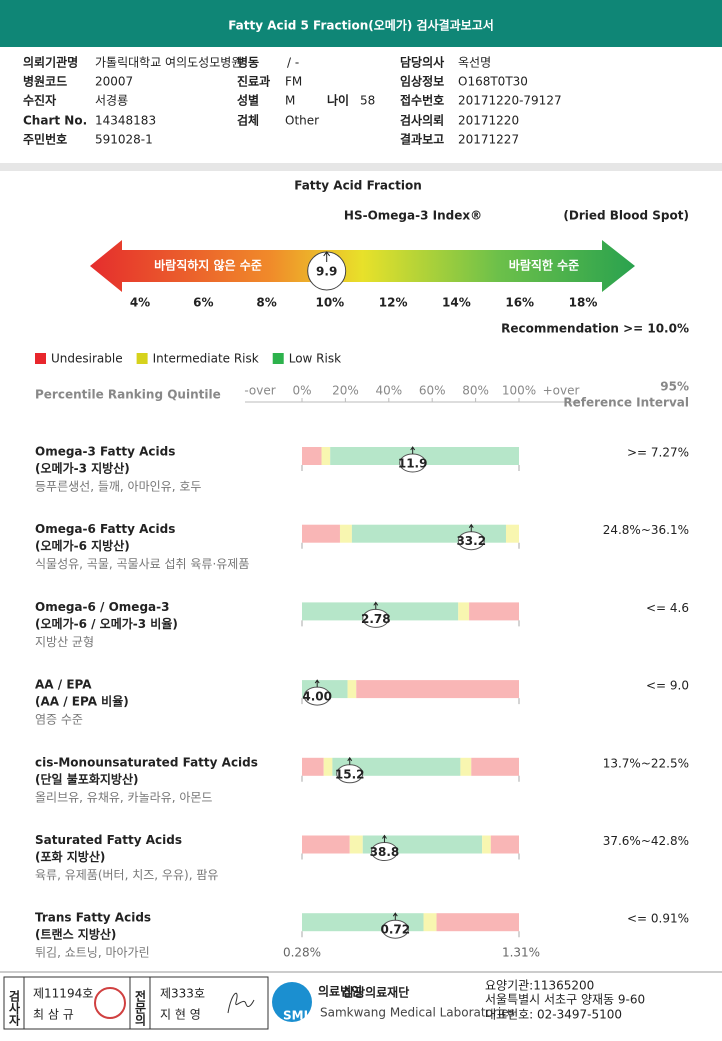  Describe the element at coordinates (595, 329) in the screenshot. I see `recommendation: Recommendation >= 10.0%` at that location.